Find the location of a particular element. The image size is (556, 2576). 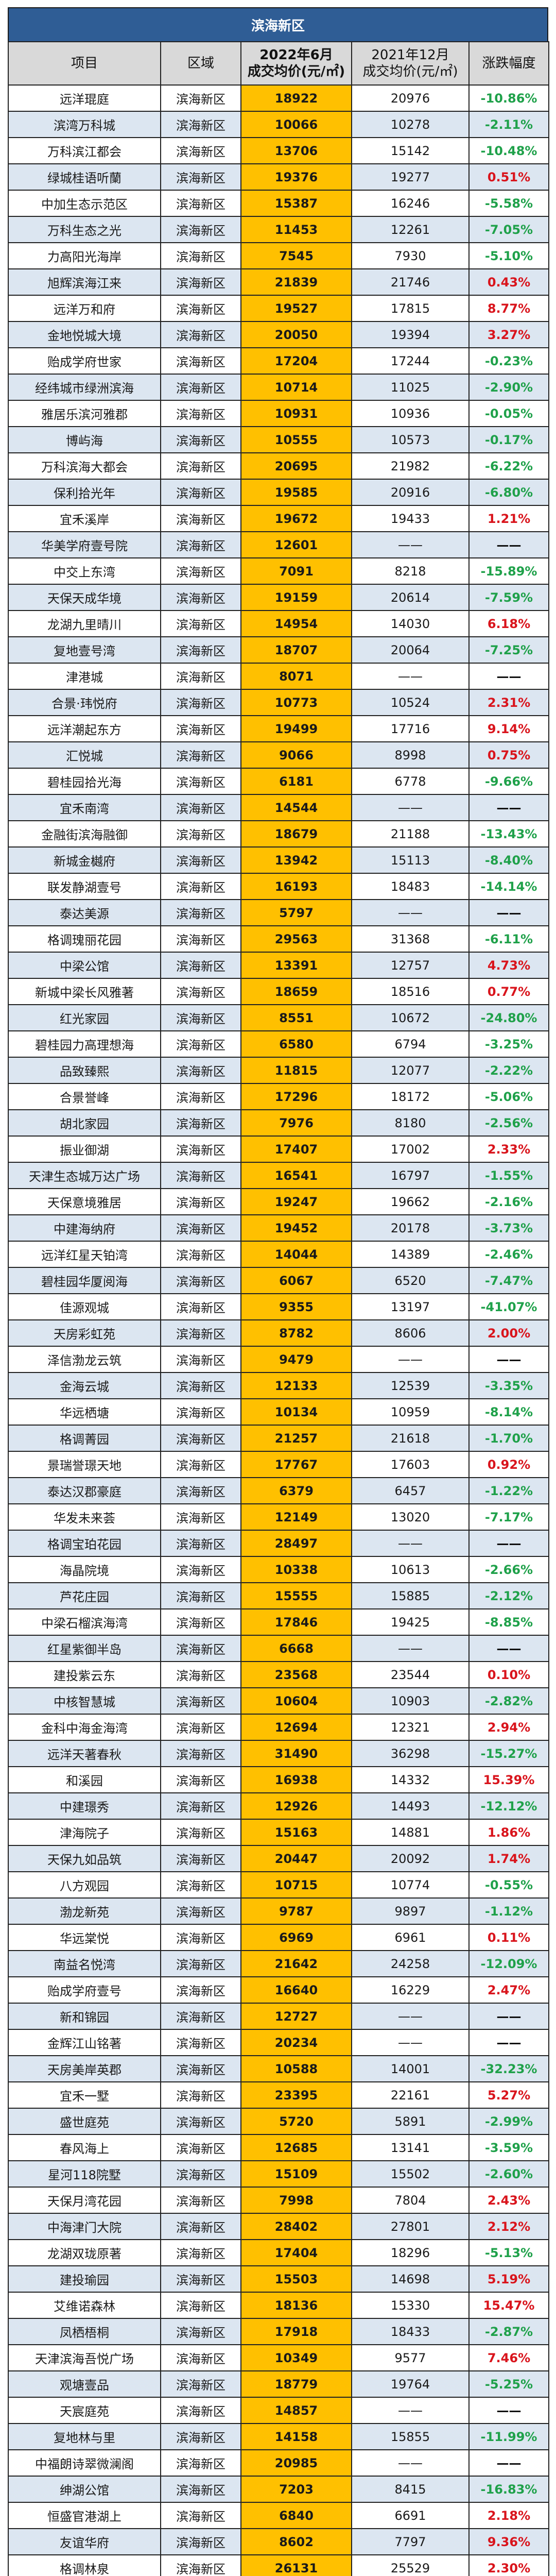

cell-change: 0.92% is located at coordinates (508, 1464).